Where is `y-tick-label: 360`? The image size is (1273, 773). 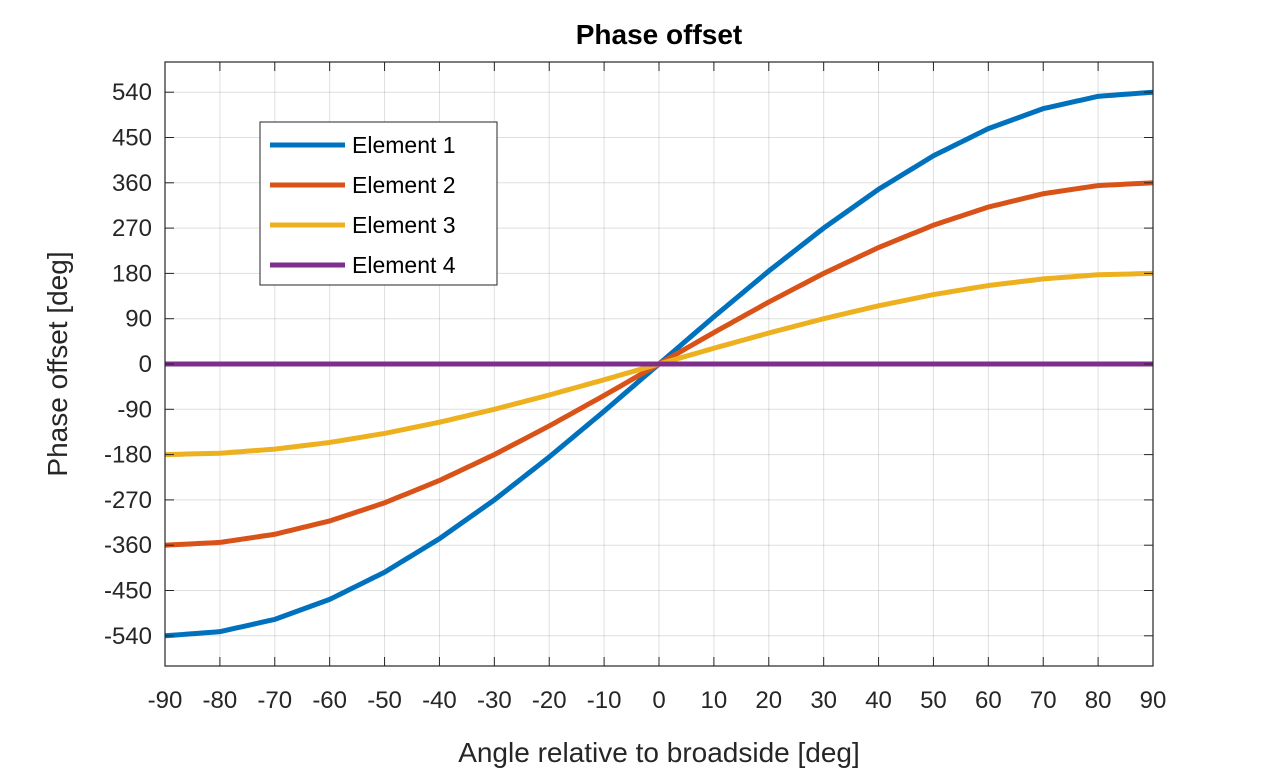
y-tick-label: 360 is located at coordinates (132, 183).